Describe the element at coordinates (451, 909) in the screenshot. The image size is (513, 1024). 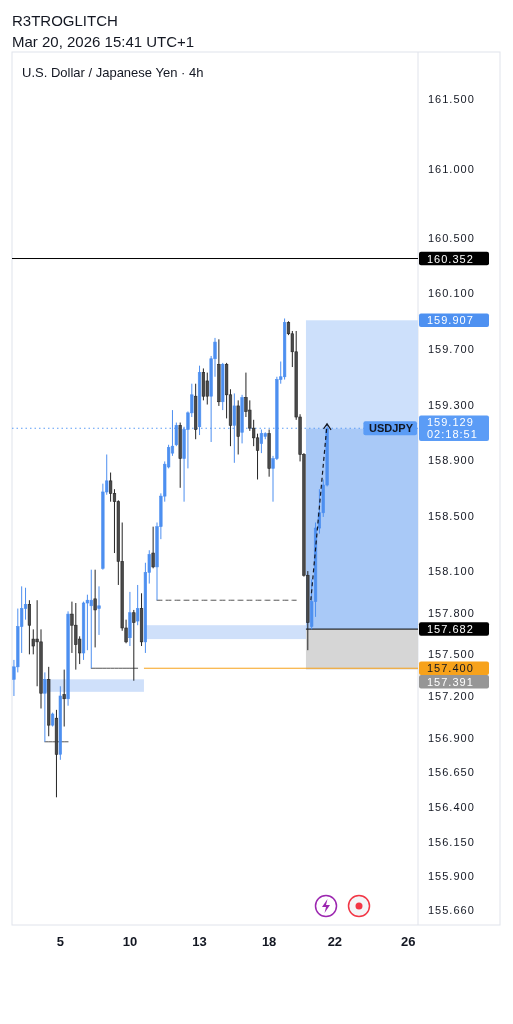
I see `y-tick-label: 155.660` at that location.